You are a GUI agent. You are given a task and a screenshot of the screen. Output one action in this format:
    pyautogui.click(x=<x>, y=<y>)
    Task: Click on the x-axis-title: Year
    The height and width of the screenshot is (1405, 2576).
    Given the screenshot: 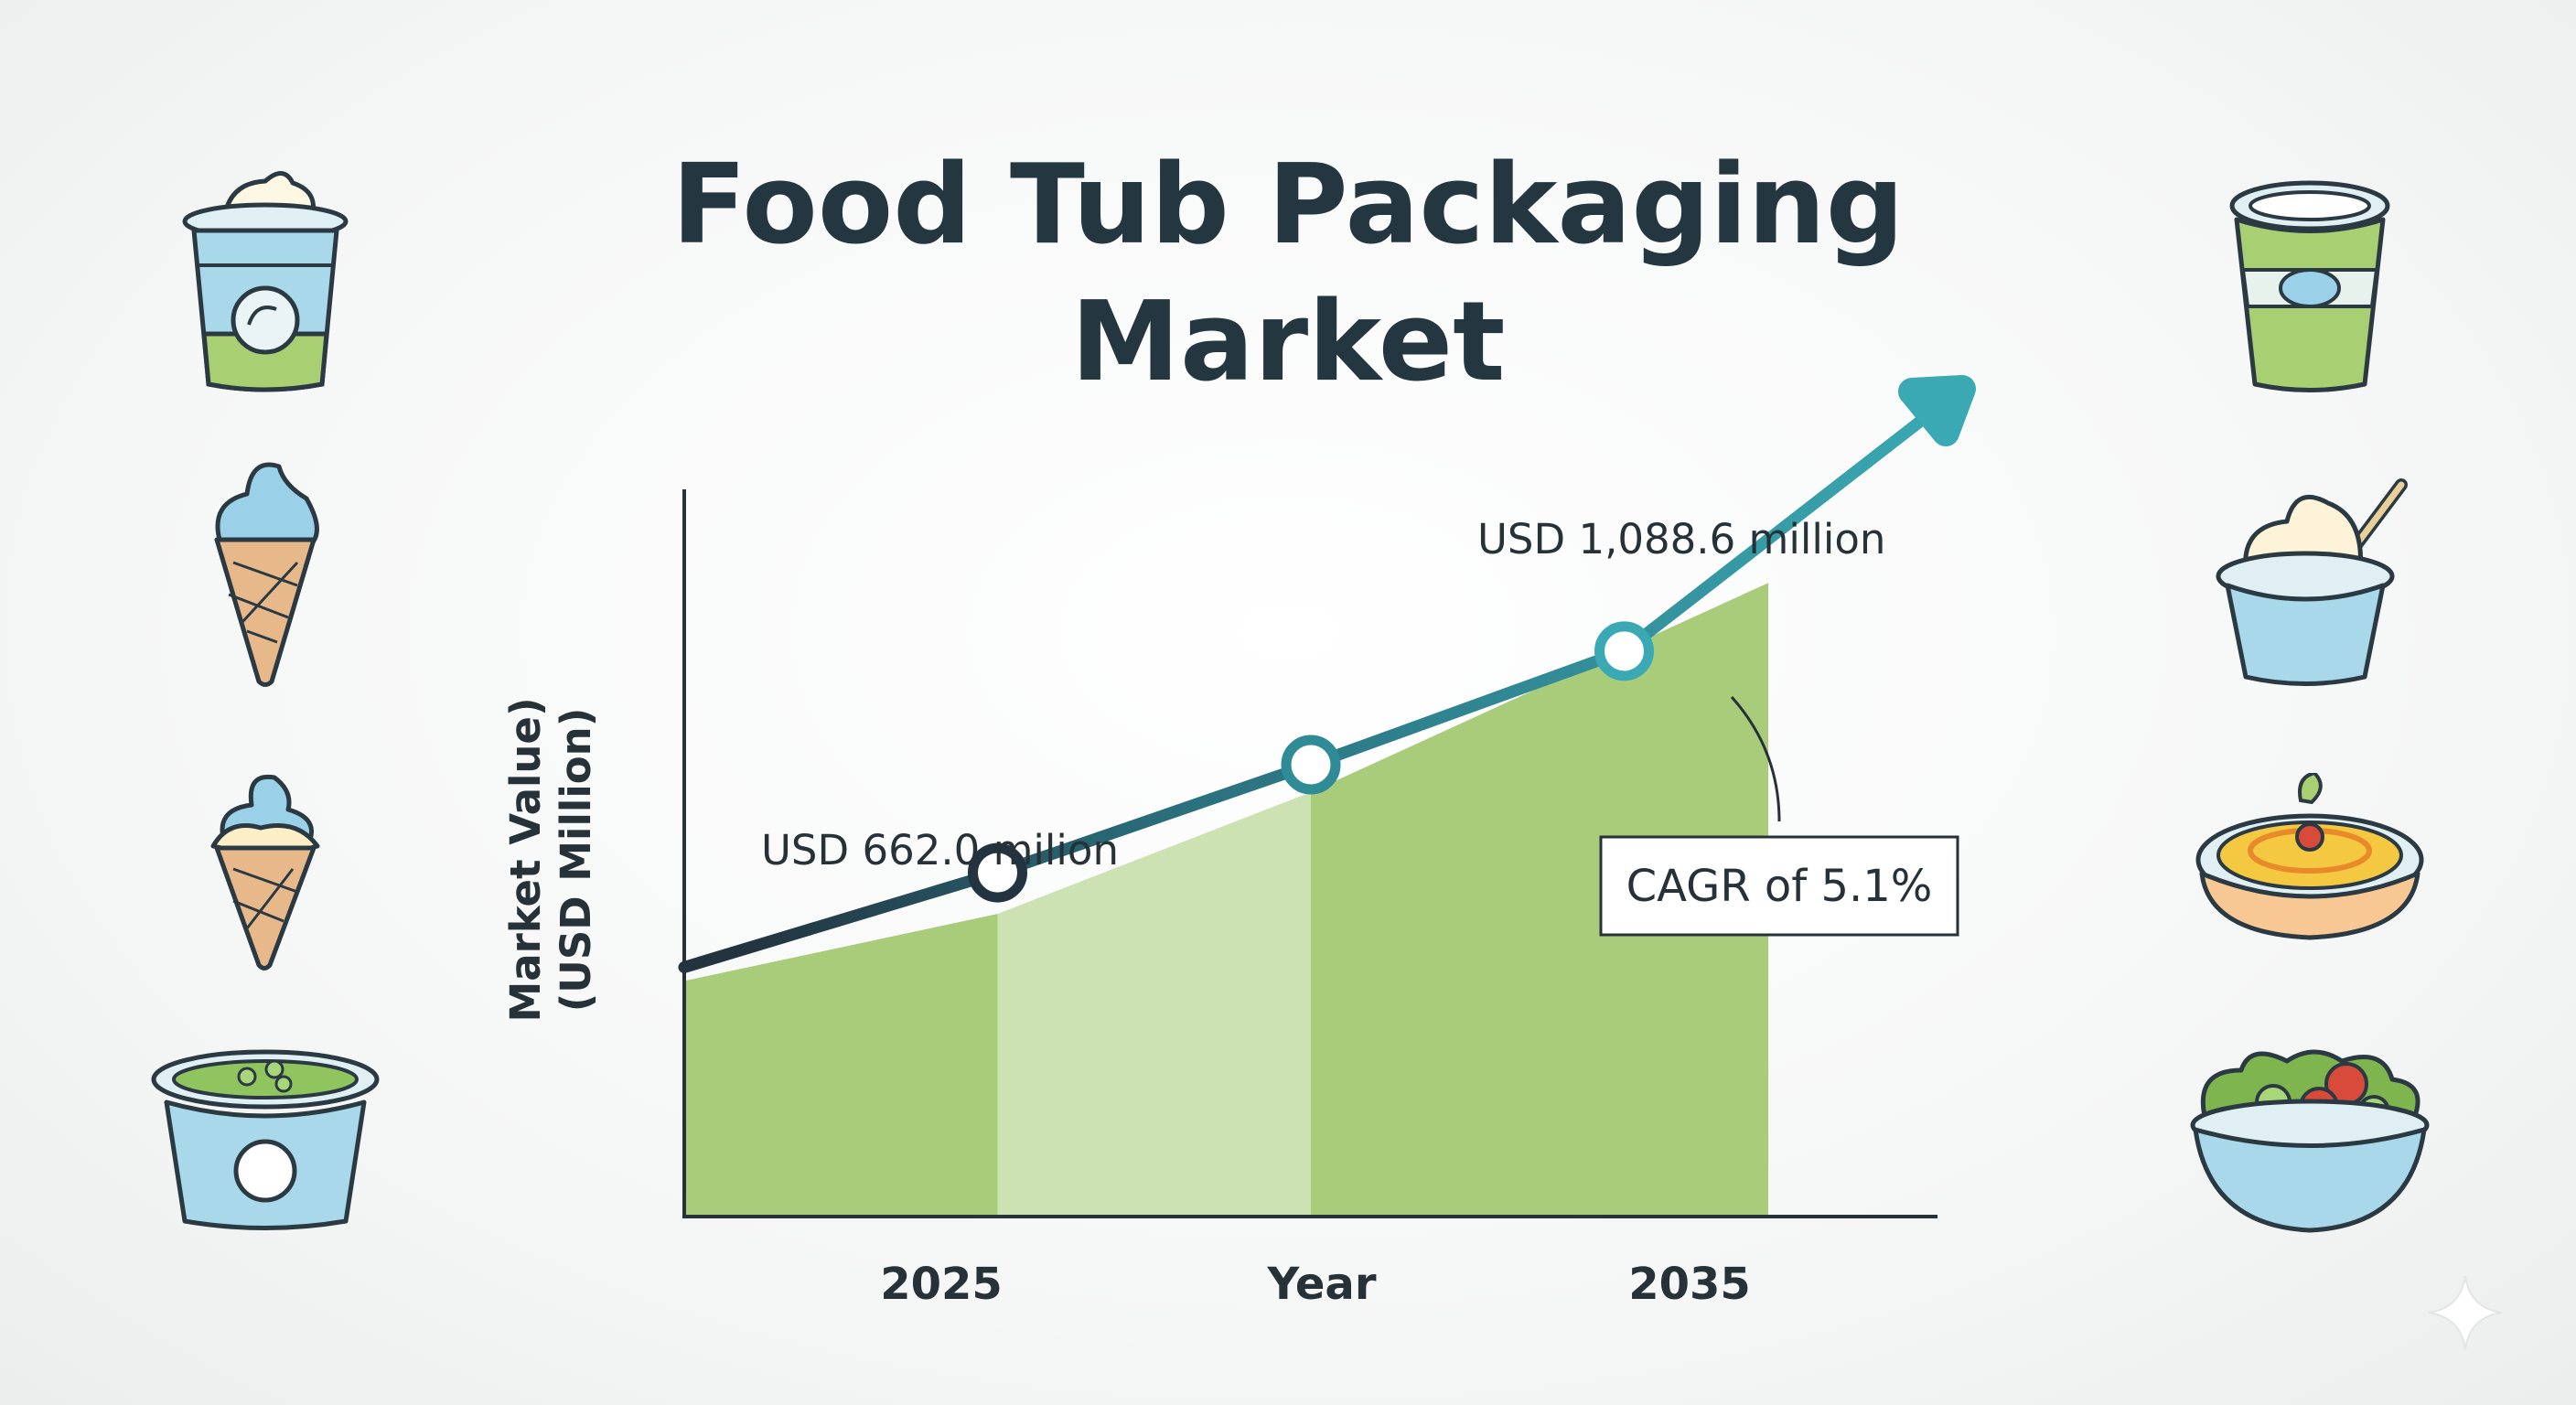 What is the action you would take?
    pyautogui.click(x=1322, y=1284)
    